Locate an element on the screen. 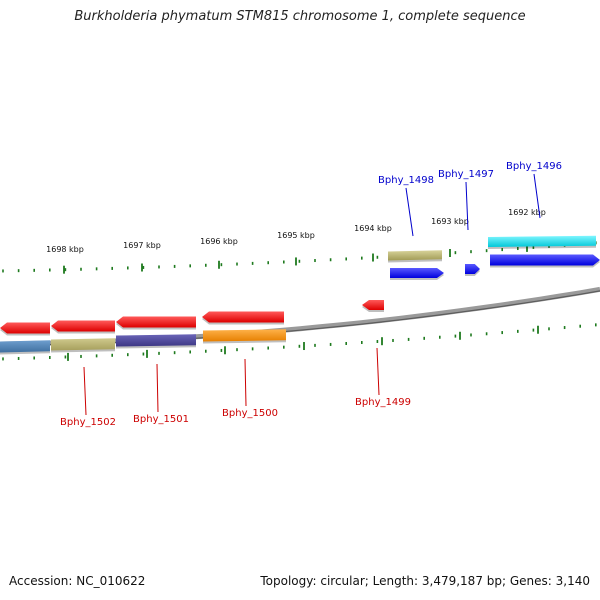 The image size is (600, 600). gene-bphy-1502-leader is located at coordinates (85, 391).